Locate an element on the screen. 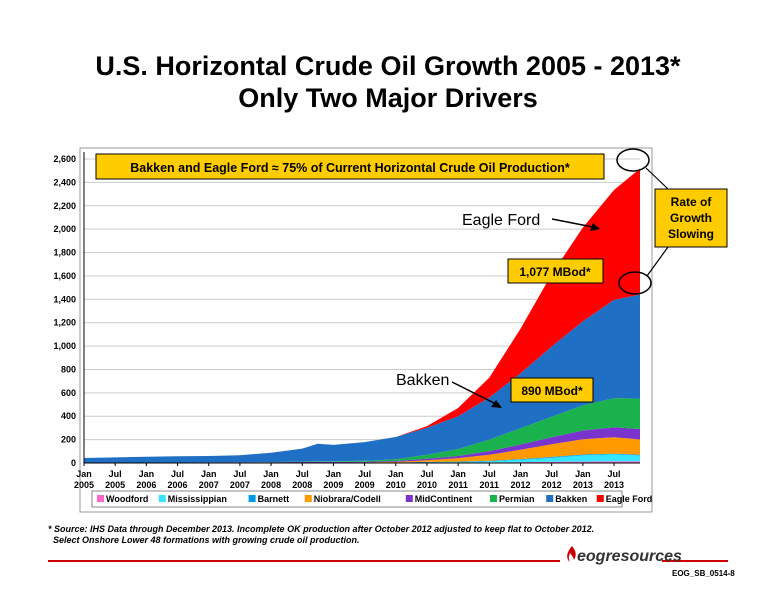 The image size is (776, 600). y-tick-label: 800 is located at coordinates (68, 369).